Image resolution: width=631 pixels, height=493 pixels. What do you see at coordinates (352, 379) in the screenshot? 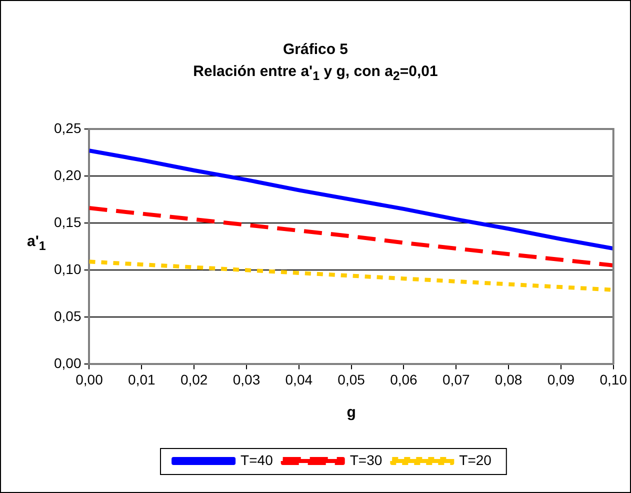
I see `x-tick-label: 0,05` at bounding box center [352, 379].